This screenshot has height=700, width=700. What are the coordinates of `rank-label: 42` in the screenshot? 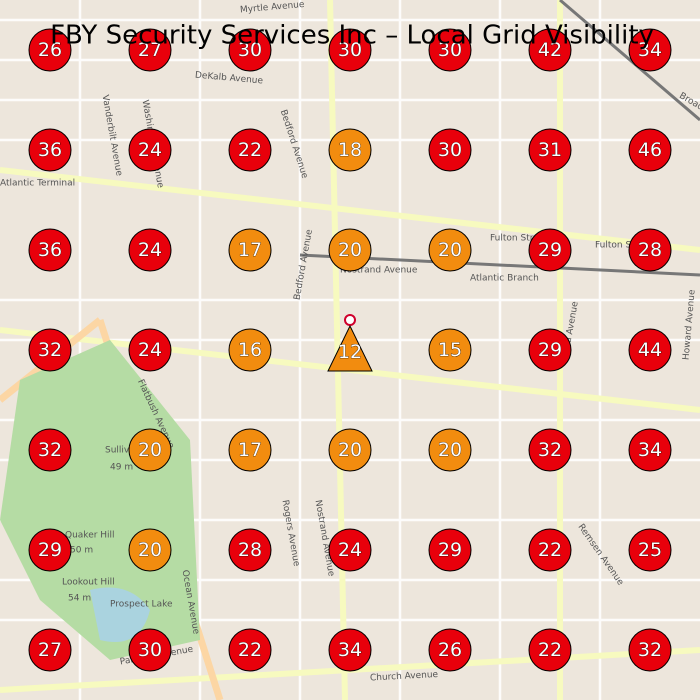 It's located at (550, 50).